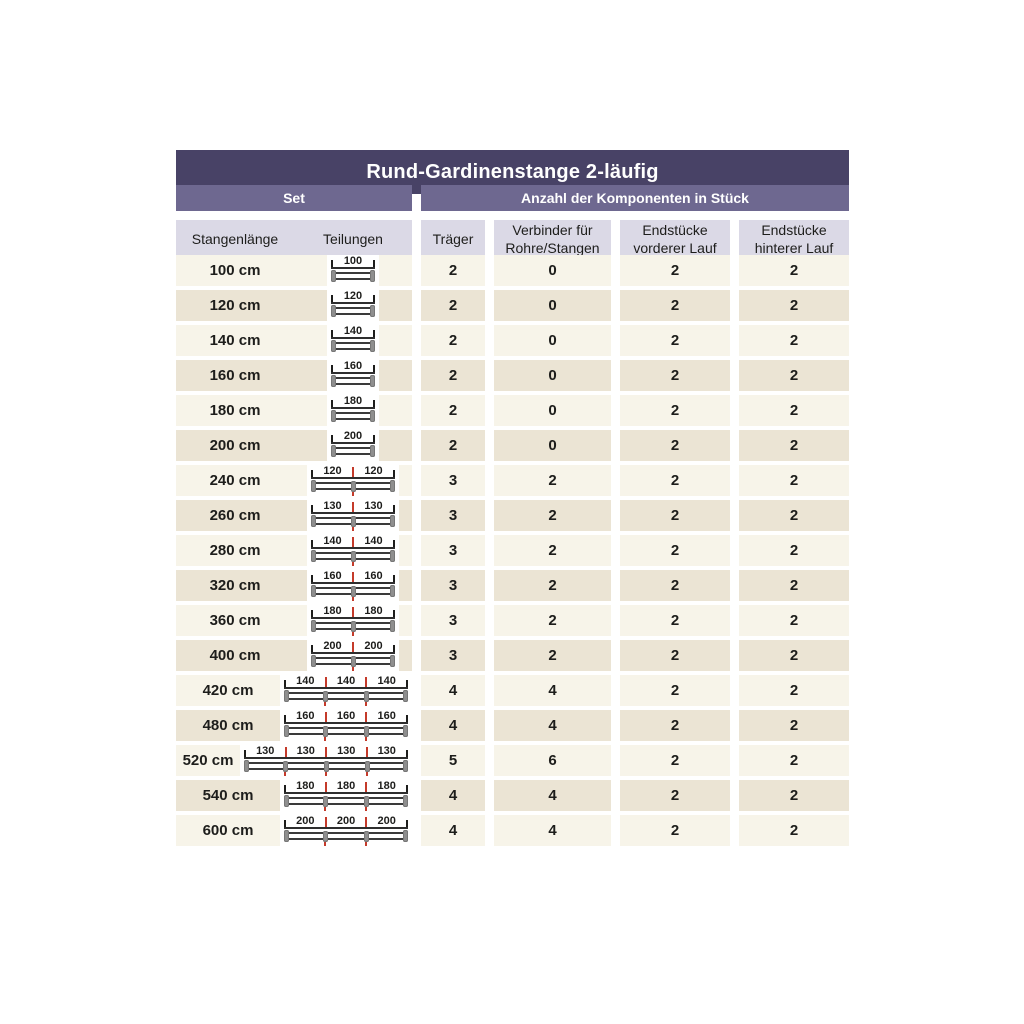 The image size is (1024, 1024). What do you see at coordinates (235, 305) in the screenshot?
I see `rod-length-label: 120 cm` at bounding box center [235, 305].